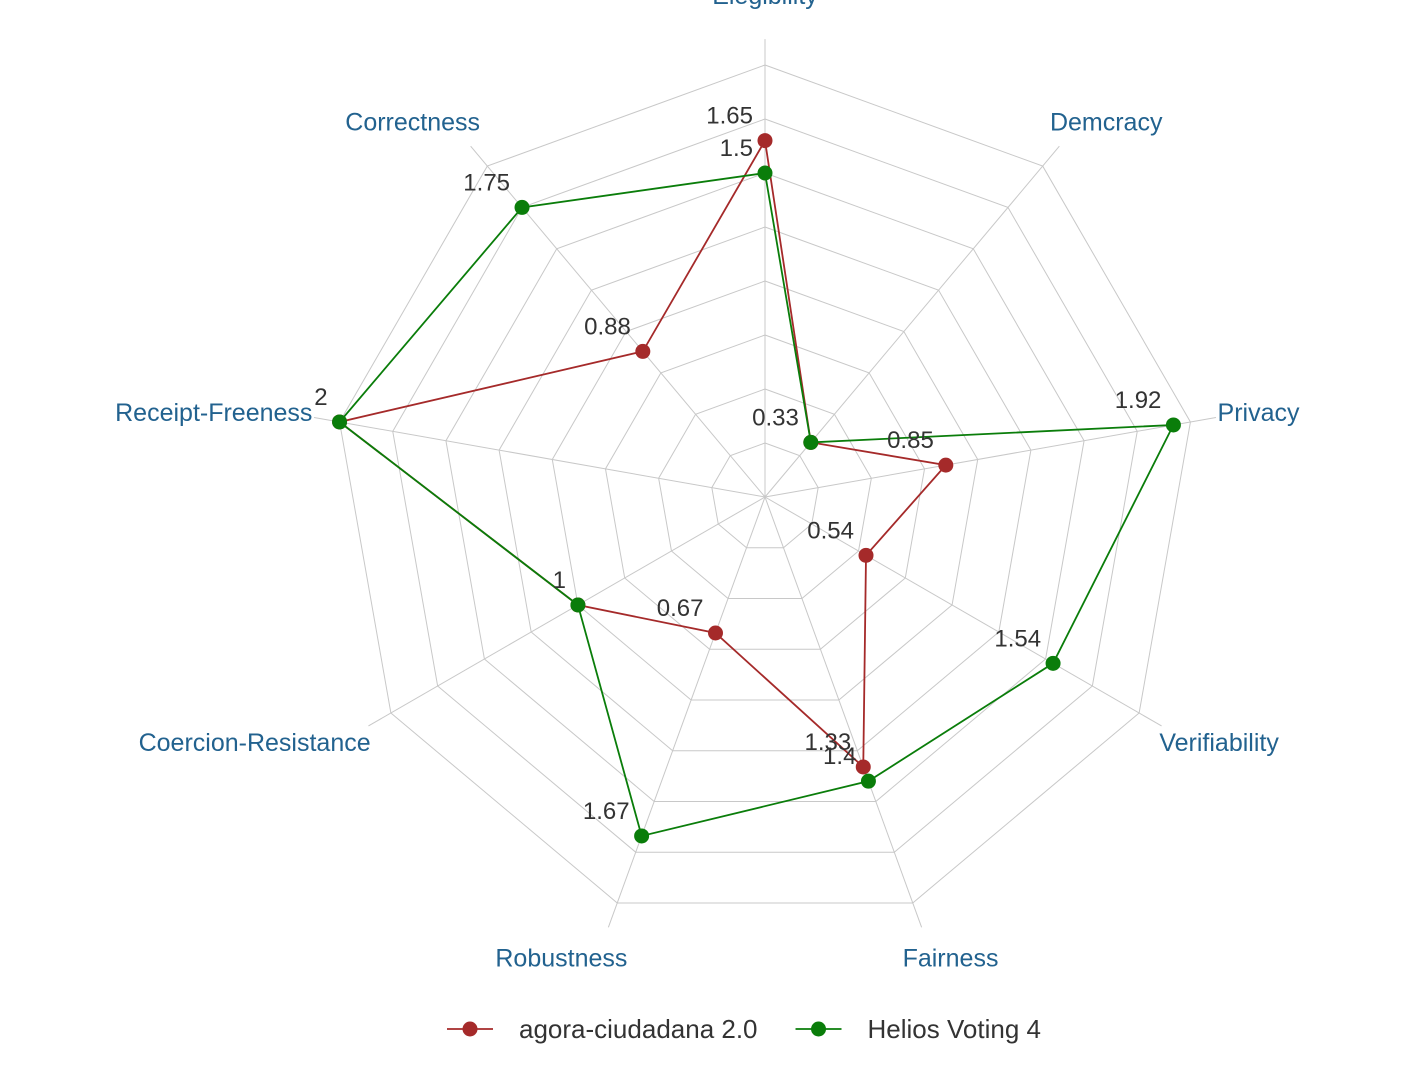  Describe the element at coordinates (1017, 638) in the screenshot. I see `data-label: 1.54` at that location.